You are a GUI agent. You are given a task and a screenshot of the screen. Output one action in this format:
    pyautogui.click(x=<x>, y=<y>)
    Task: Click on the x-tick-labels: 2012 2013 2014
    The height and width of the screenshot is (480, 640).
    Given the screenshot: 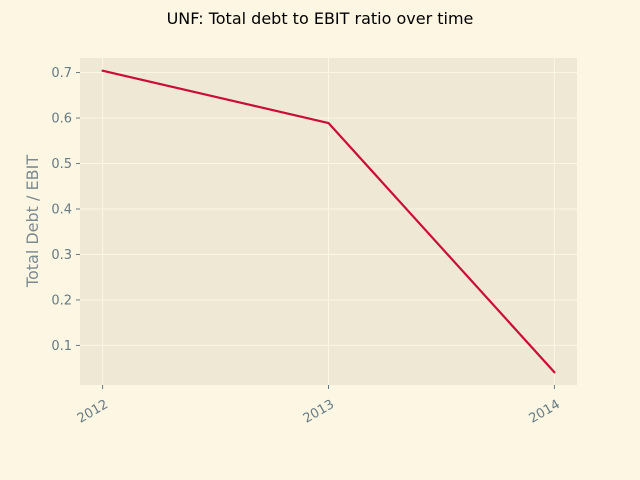 What is the action you would take?
    pyautogui.click(x=319, y=406)
    